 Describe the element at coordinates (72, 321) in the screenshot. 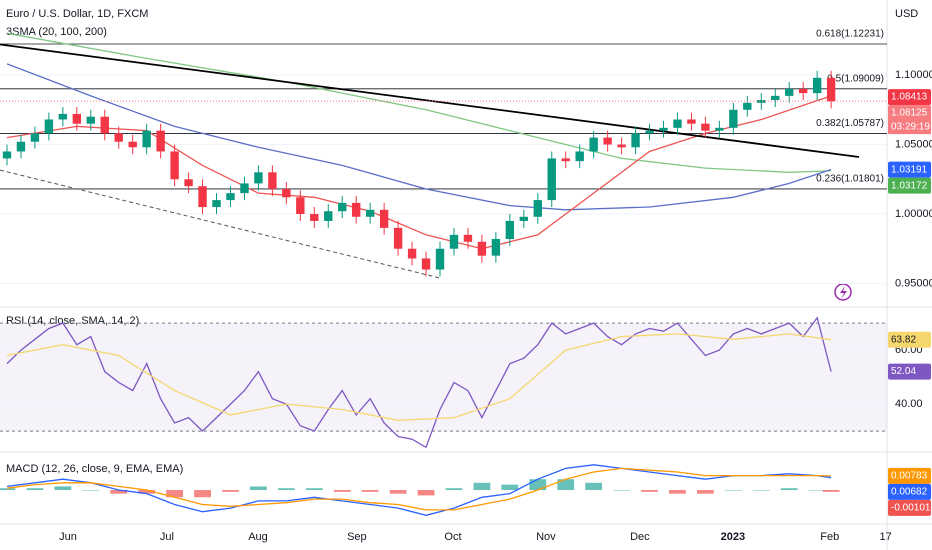

I see `rsi-title: RSI (14, close, SMA, 14, 2)` at that location.